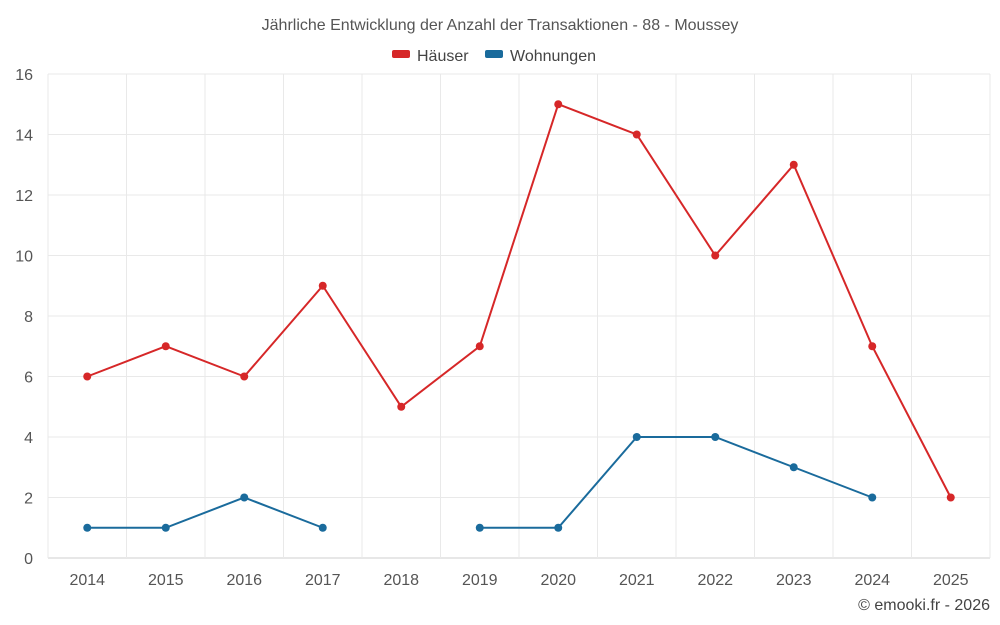  What do you see at coordinates (479, 346) in the screenshot?
I see `data-point-haeuser-2019` at bounding box center [479, 346].